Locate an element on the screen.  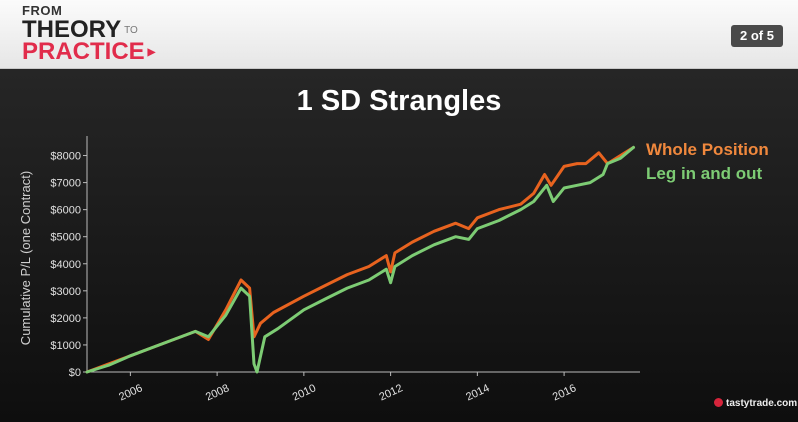
x-tick-label: 2008 is located at coordinates (217, 392).